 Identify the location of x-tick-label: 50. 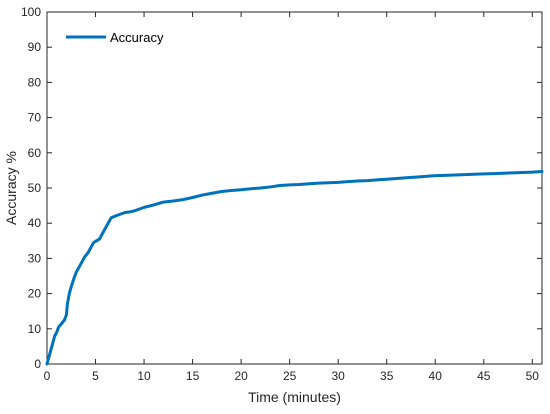
(533, 376).